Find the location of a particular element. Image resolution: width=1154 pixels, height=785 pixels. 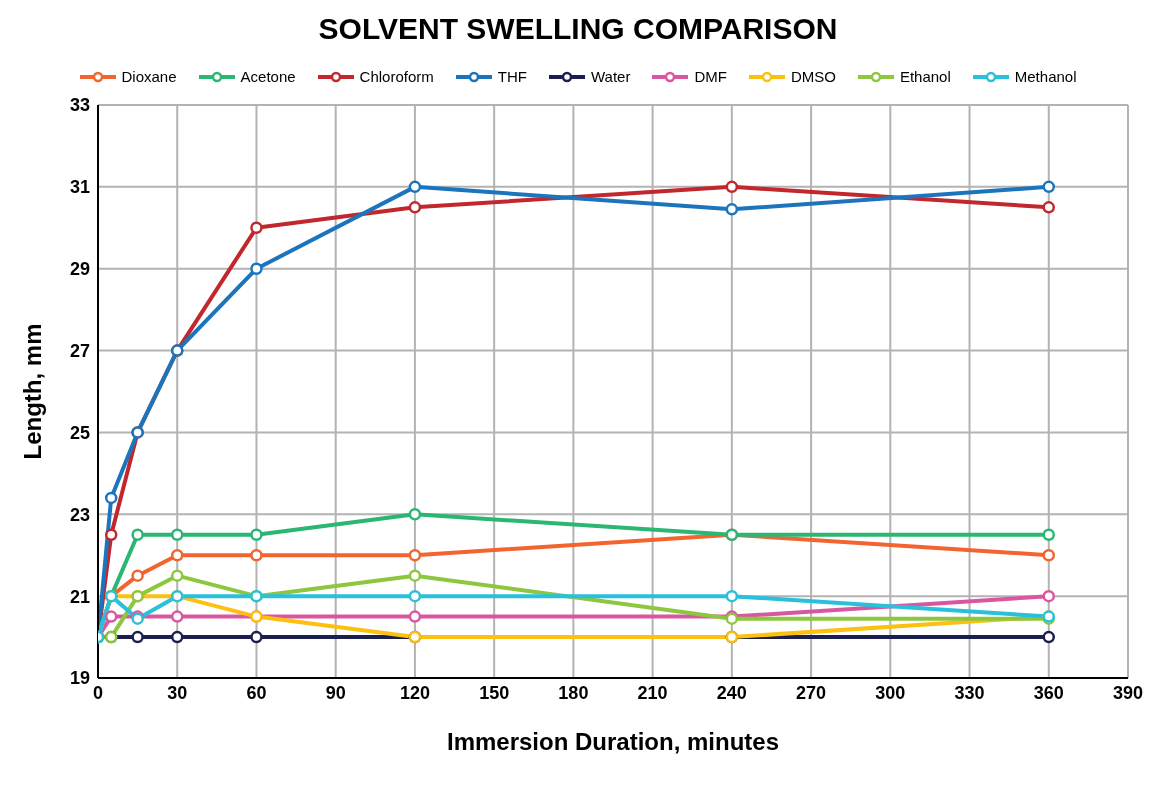

y-tick-label: 19 is located at coordinates (79, 678).